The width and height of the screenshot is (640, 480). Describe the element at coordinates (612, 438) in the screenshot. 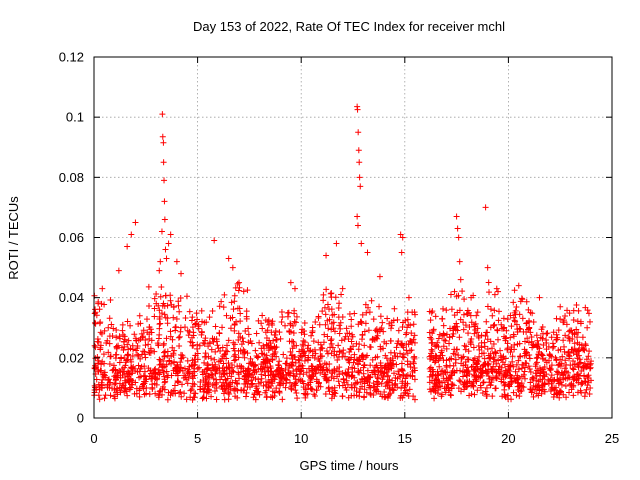

I see `x-tick-label: 25` at that location.